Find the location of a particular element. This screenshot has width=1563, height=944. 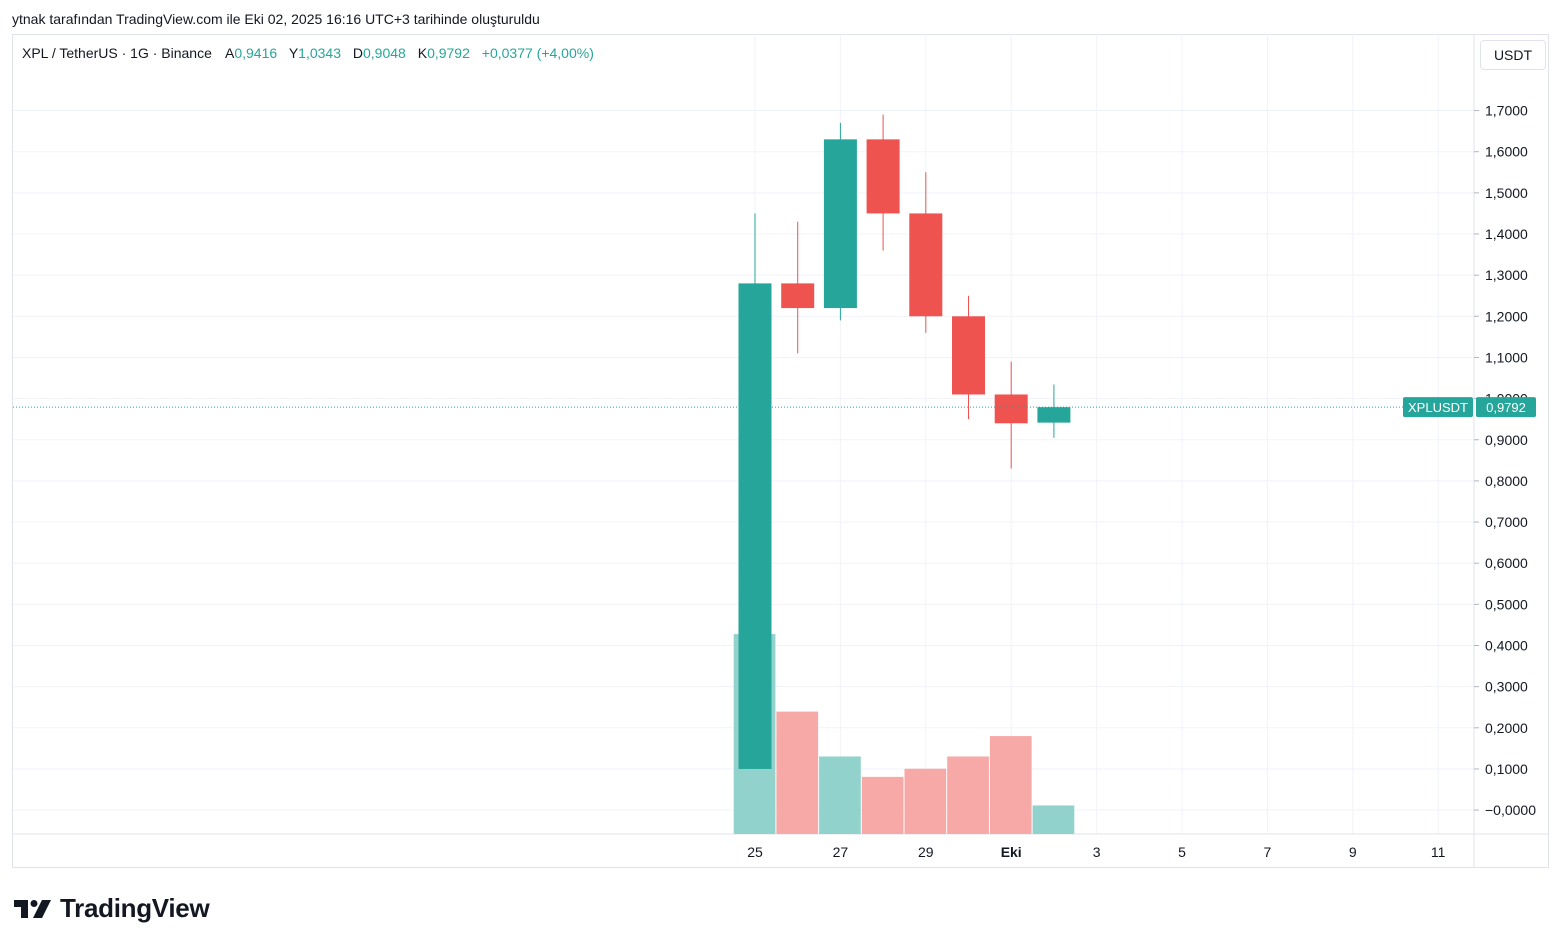

time-tick-label: 3 is located at coordinates (1097, 852).